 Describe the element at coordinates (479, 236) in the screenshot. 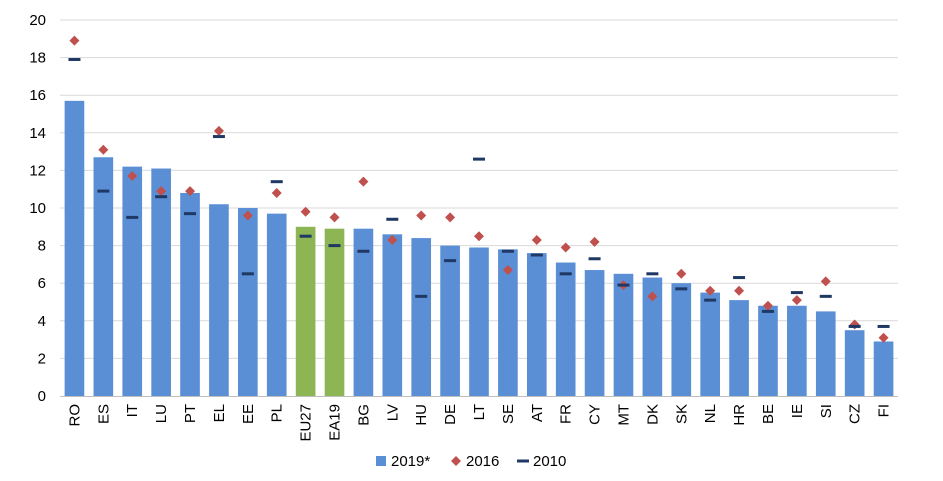

I see `marker-2016-lt` at that location.